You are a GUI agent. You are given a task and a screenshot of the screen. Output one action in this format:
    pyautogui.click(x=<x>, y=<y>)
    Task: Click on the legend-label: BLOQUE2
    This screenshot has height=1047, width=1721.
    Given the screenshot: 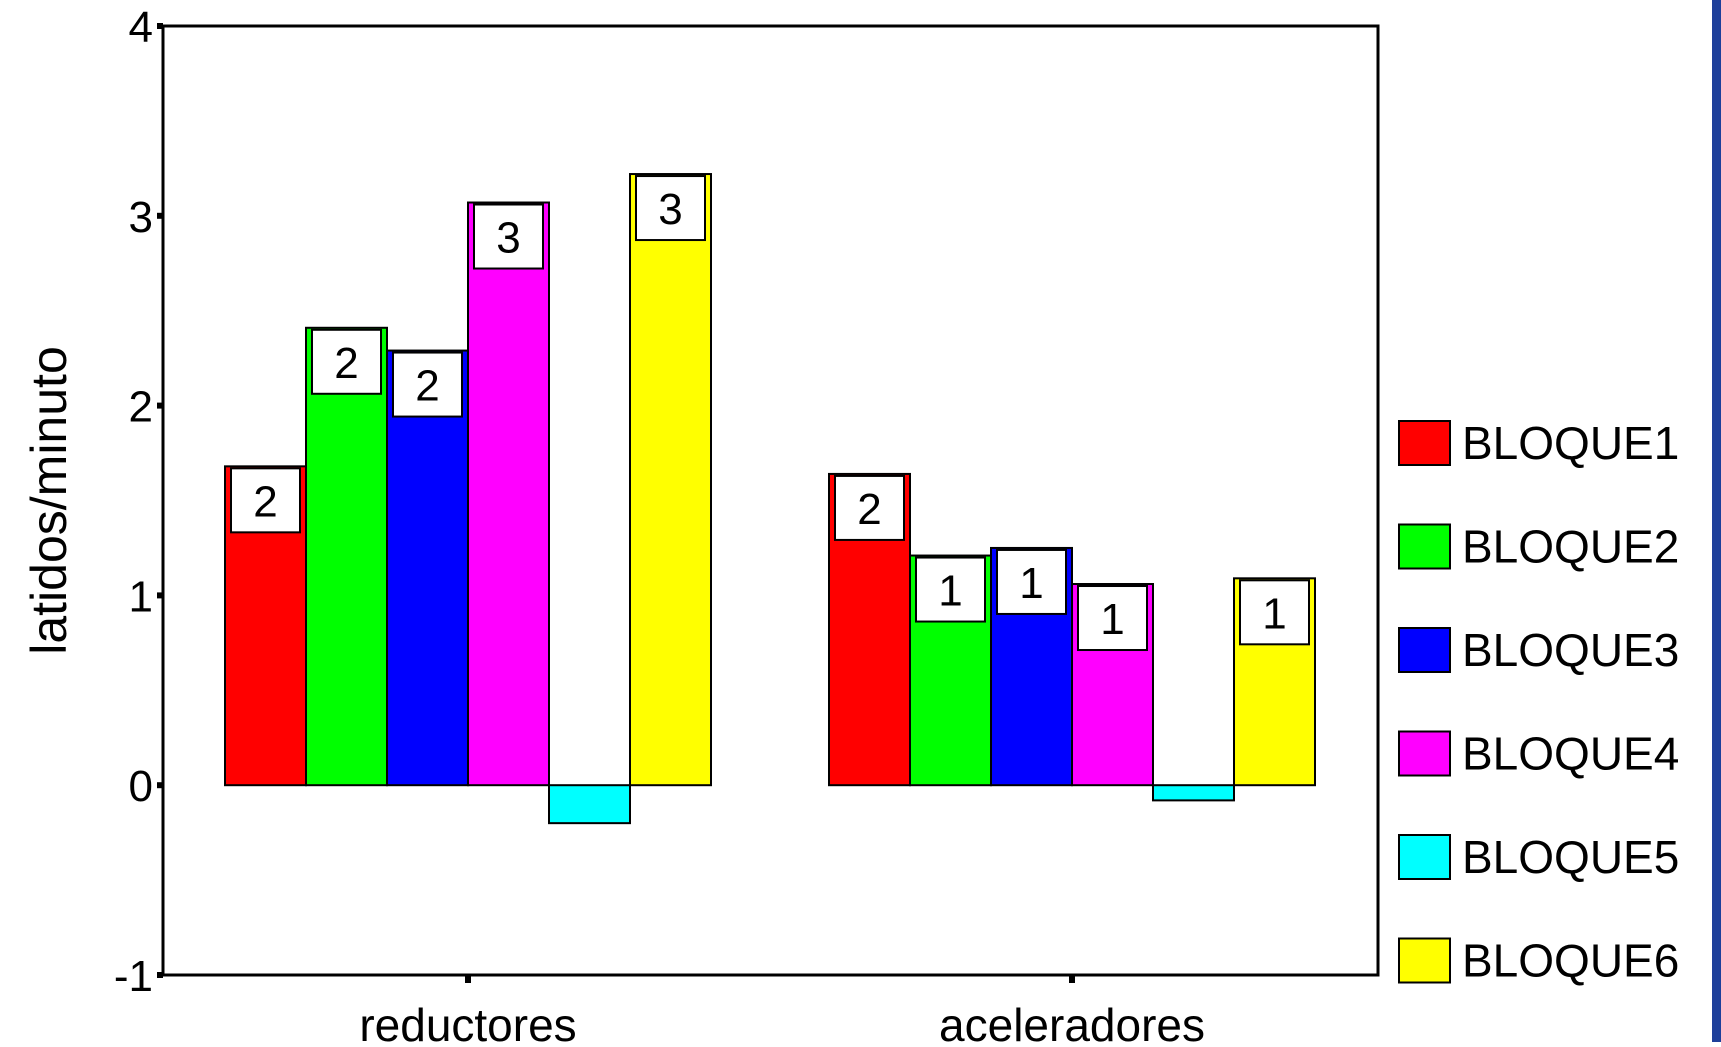 What is the action you would take?
    pyautogui.click(x=1570, y=547)
    